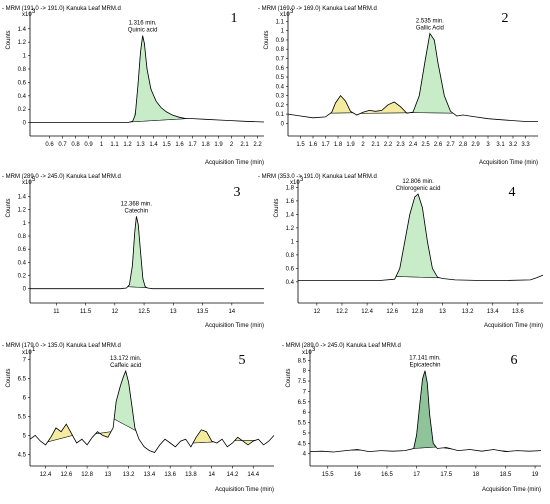 The image size is (550, 504). I want to click on peak-compound-name: Epicatechin, so click(424, 366).